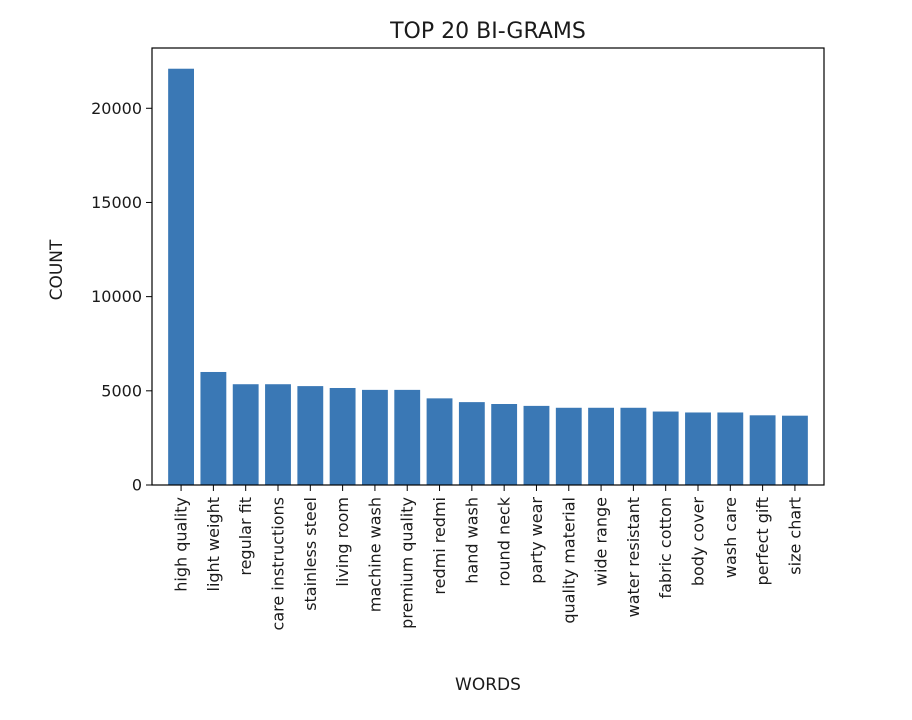  I want to click on bar-machine-wash, so click(375, 437).